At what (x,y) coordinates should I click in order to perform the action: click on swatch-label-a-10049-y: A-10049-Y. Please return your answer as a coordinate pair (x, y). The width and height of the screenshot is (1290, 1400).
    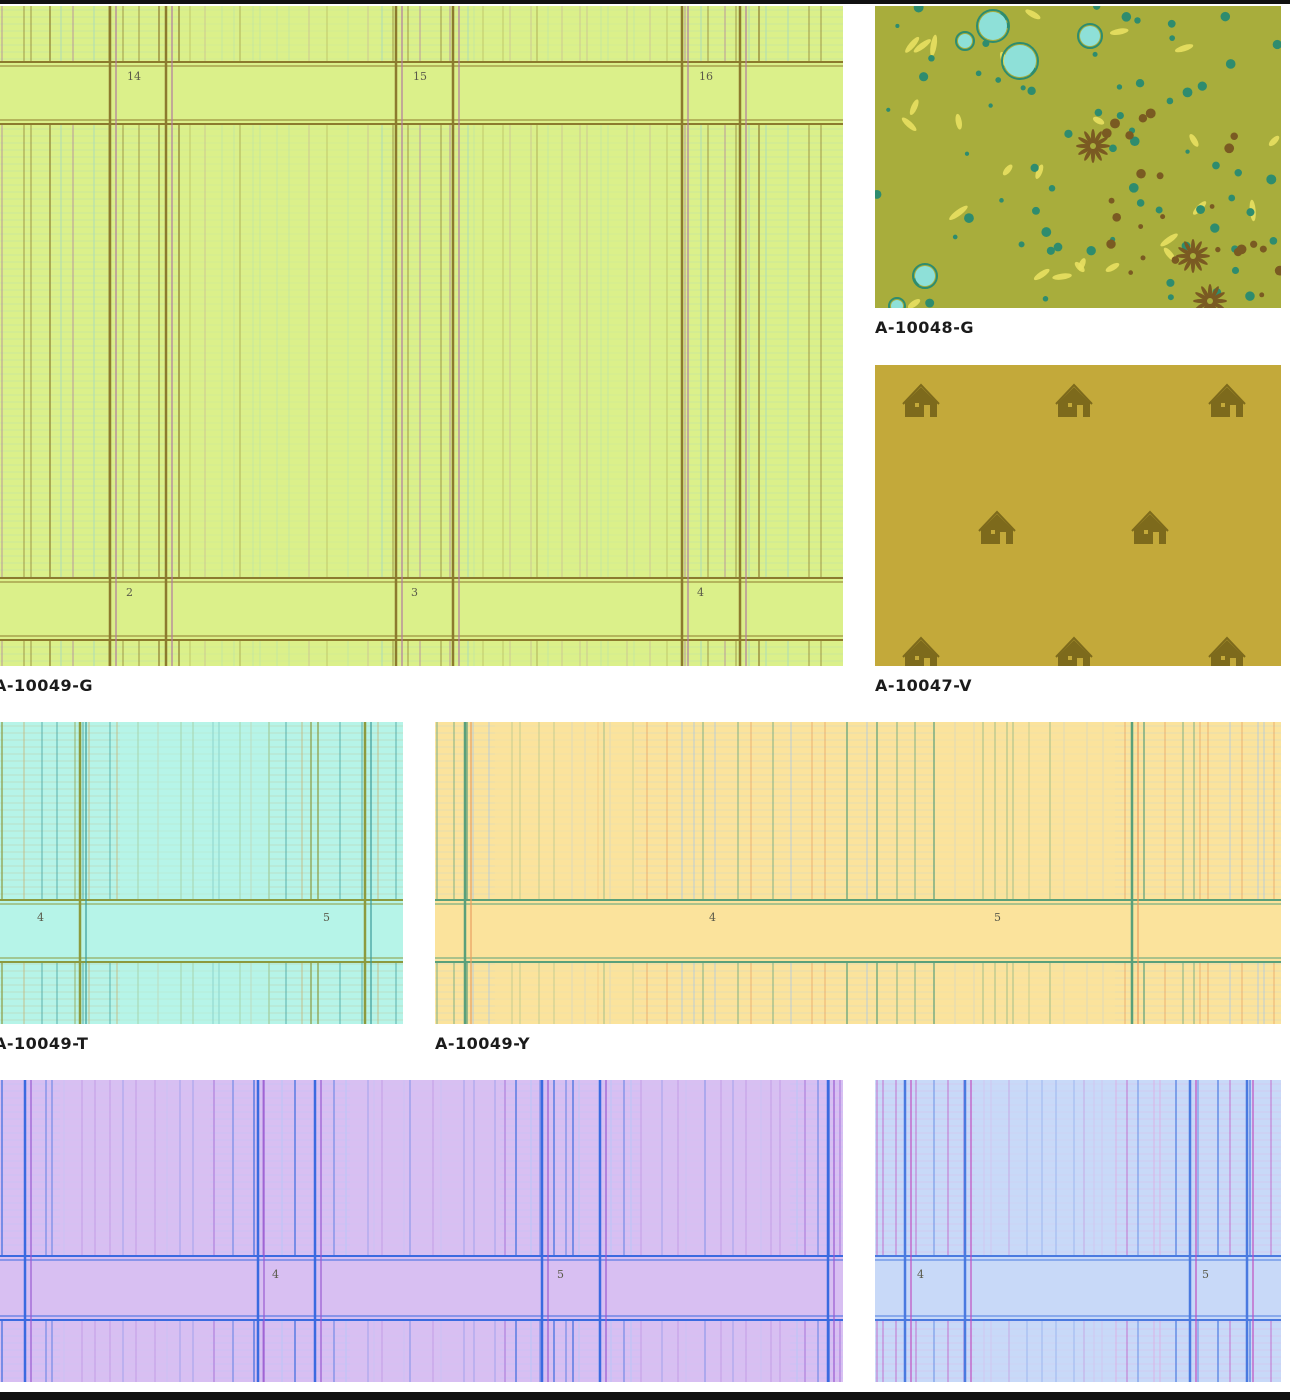
    Looking at the image, I should click on (483, 1043).